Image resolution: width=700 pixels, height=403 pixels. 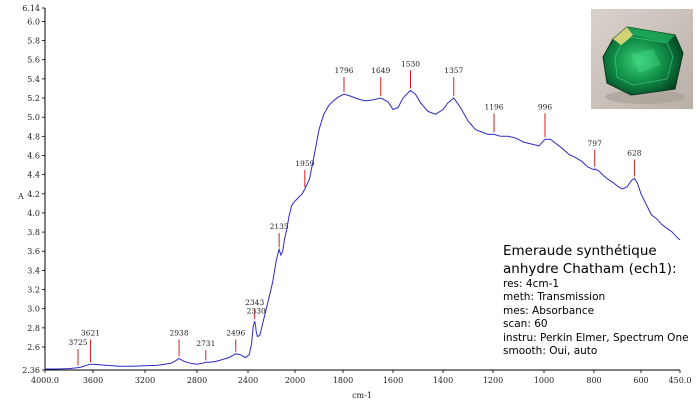 What do you see at coordinates (550, 351) in the screenshot?
I see `info-smoothing: smooth: Oui, auto` at bounding box center [550, 351].